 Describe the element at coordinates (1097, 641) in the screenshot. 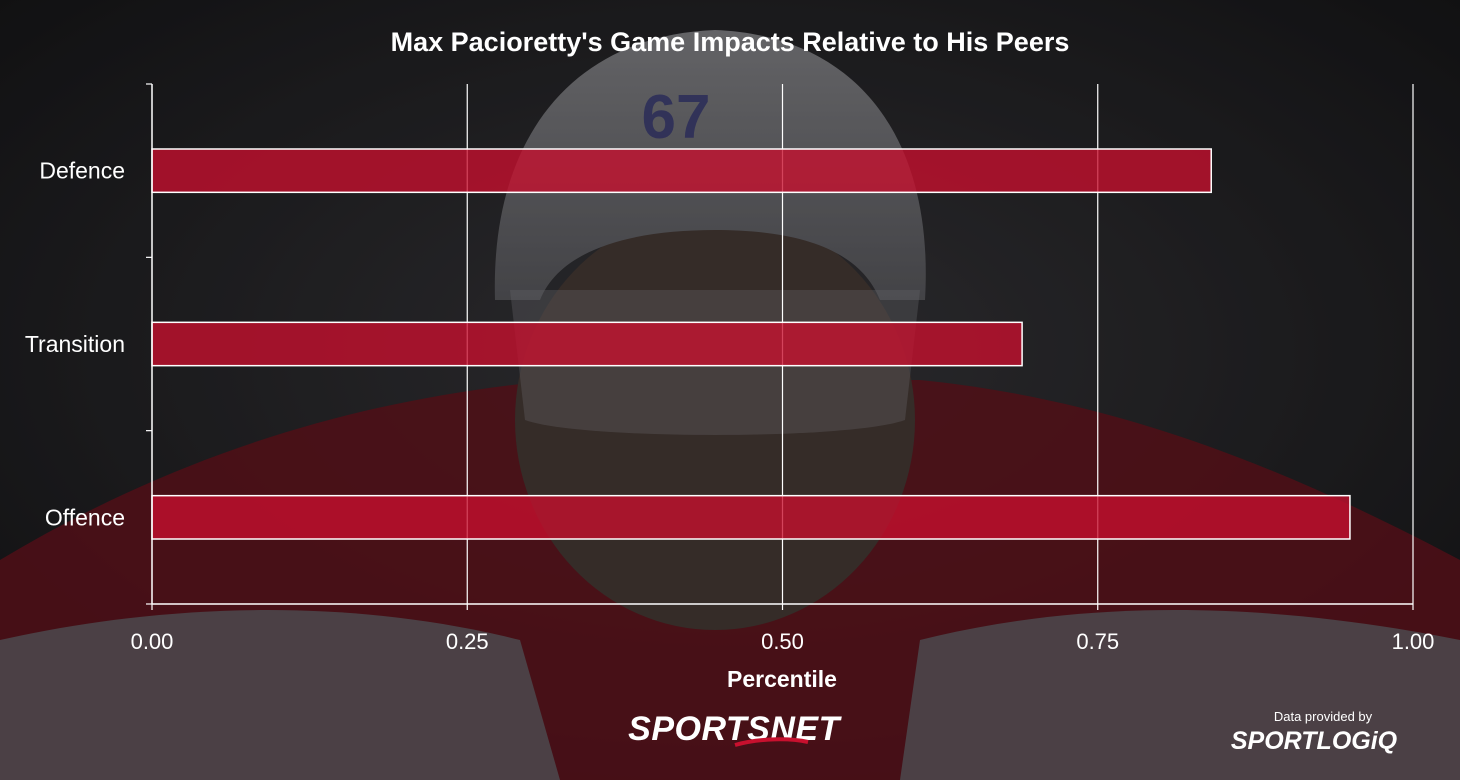

I see `x-tick-label: 0.75` at that location.